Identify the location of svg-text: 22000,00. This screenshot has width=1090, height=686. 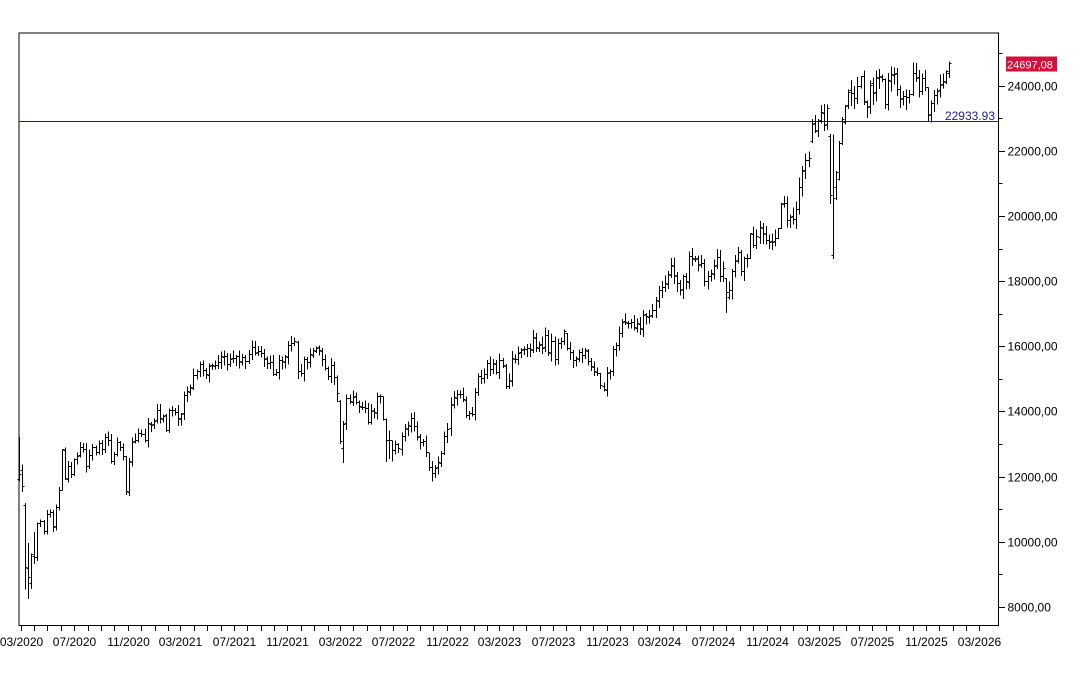
(1033, 151).